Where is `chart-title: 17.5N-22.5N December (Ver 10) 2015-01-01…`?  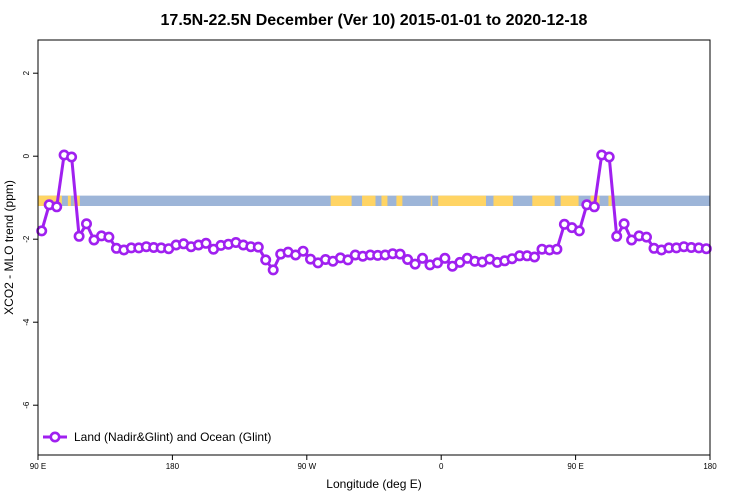 chart-title: 17.5N-22.5N December (Ver 10) 2015-01-01… is located at coordinates (374, 20).